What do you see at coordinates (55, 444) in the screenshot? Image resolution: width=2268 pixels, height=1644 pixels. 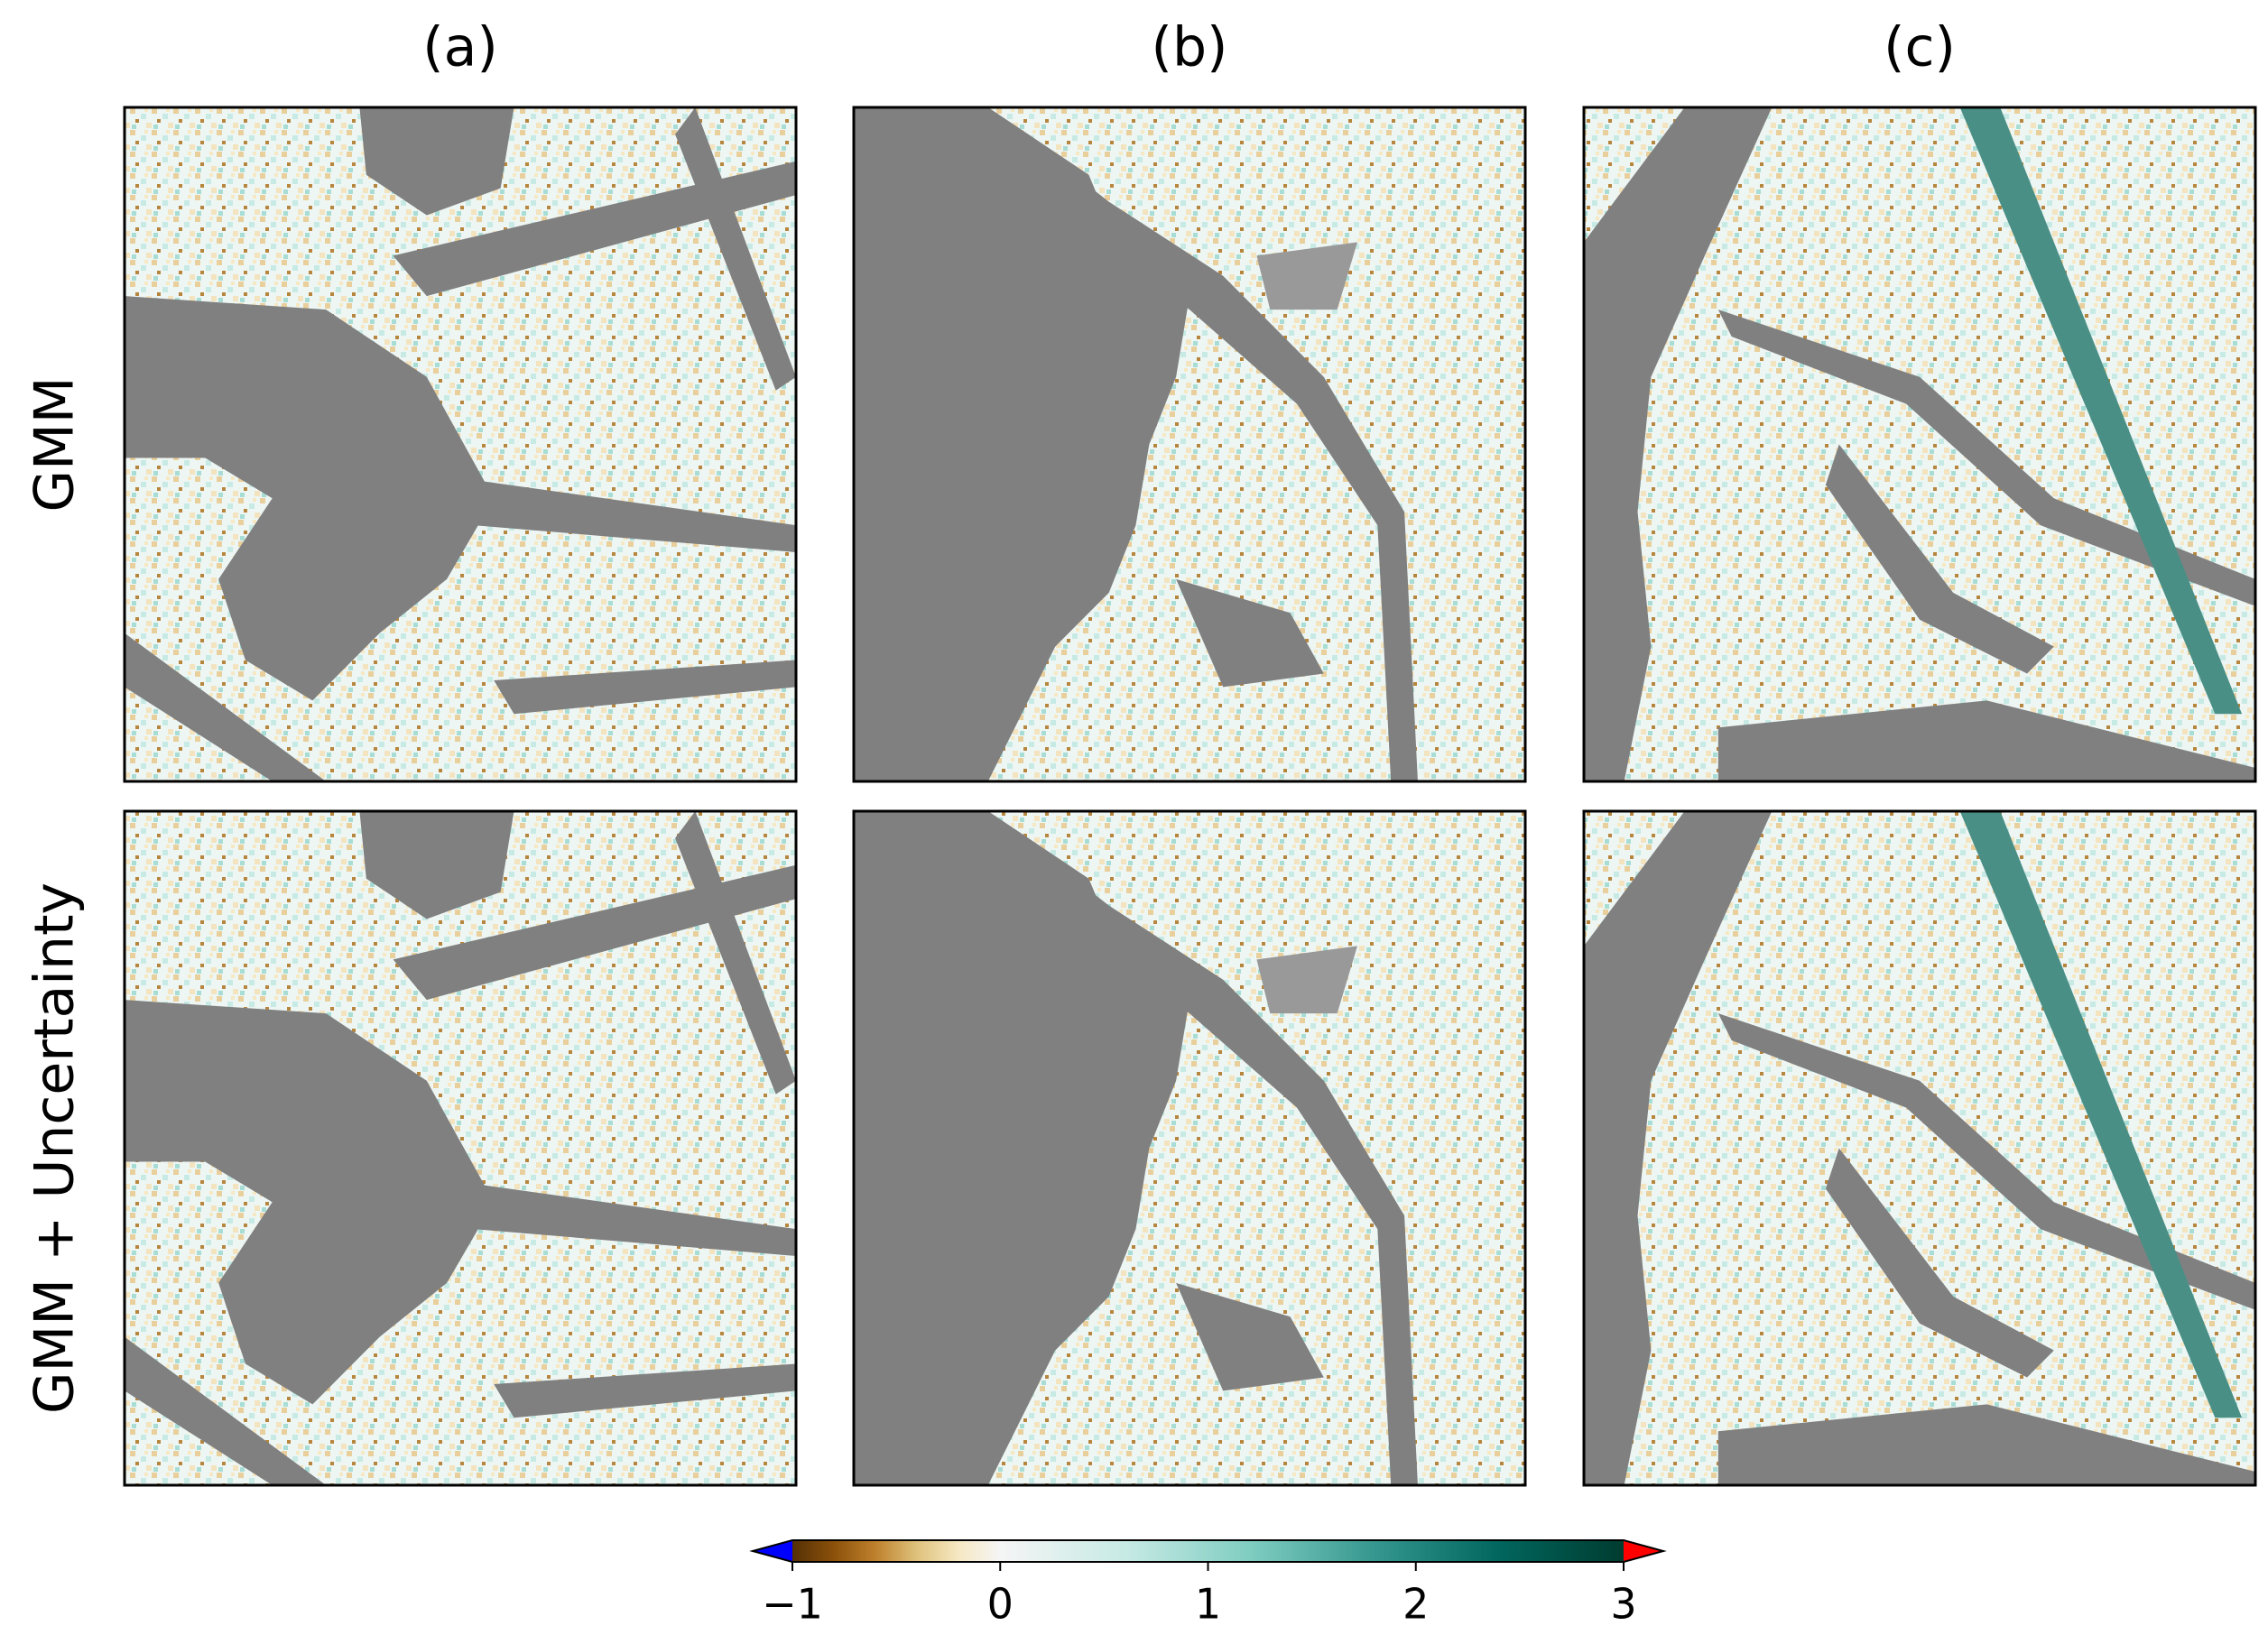 I see `row-title: GMM` at bounding box center [55, 444].